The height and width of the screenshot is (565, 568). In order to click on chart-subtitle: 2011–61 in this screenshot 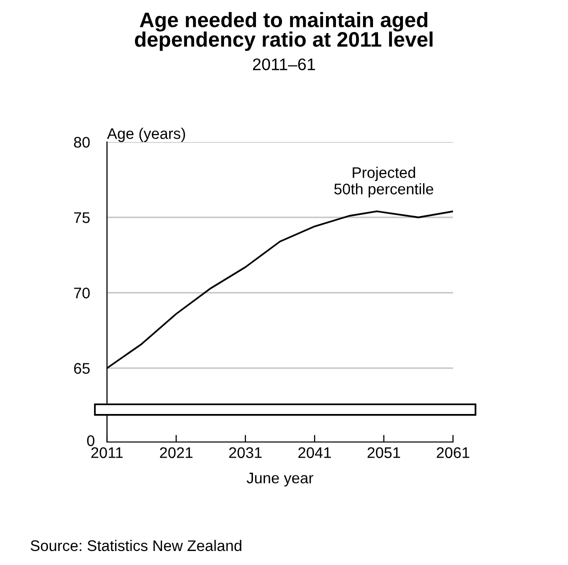, I will do `click(284, 64)`.